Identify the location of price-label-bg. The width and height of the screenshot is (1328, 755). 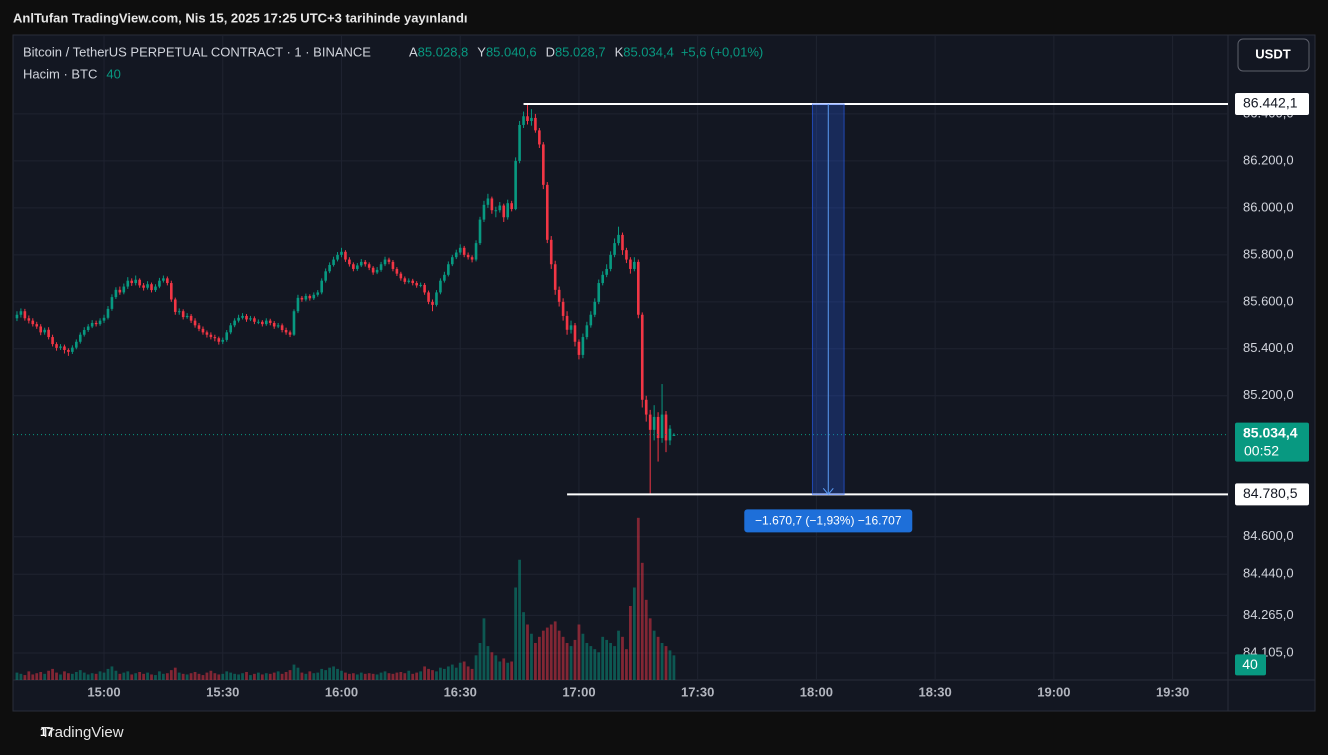
(1272, 494).